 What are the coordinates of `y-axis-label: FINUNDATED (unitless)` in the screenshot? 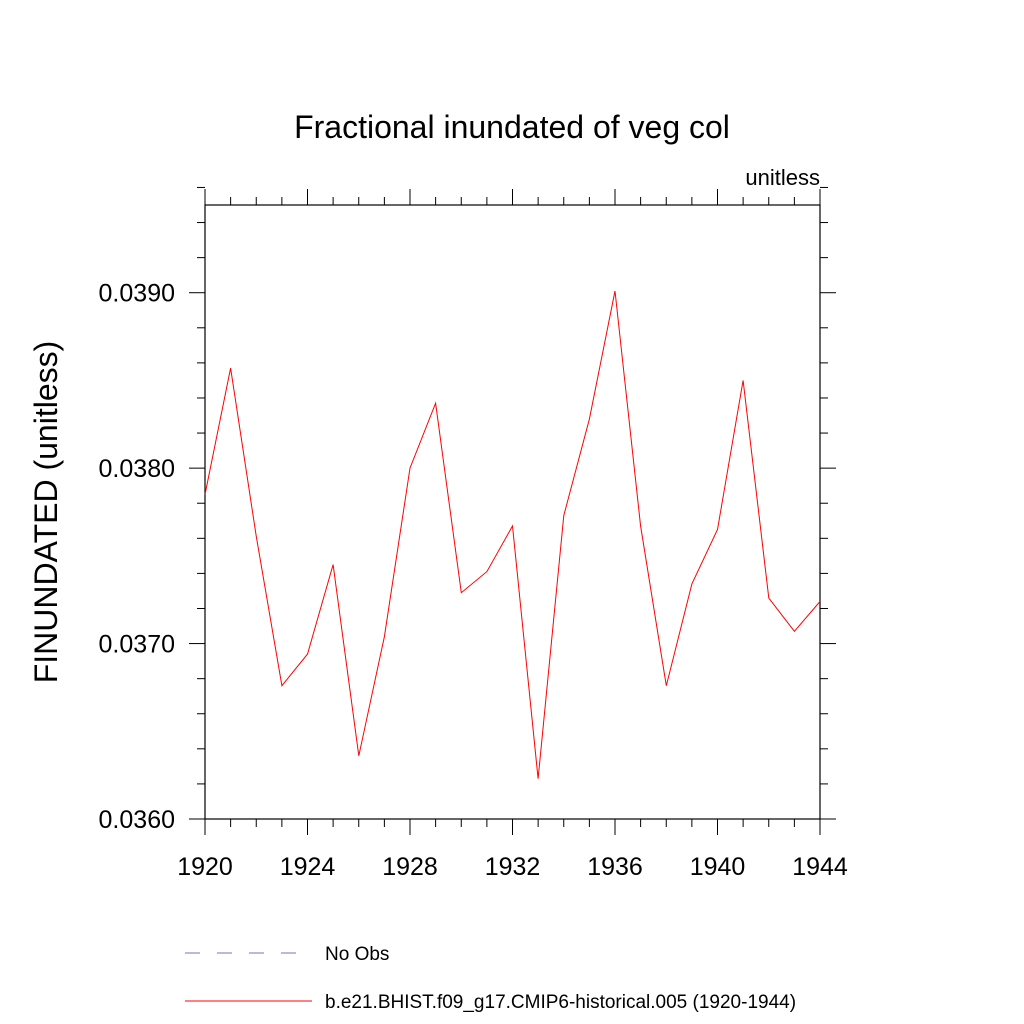 It's located at (46, 512).